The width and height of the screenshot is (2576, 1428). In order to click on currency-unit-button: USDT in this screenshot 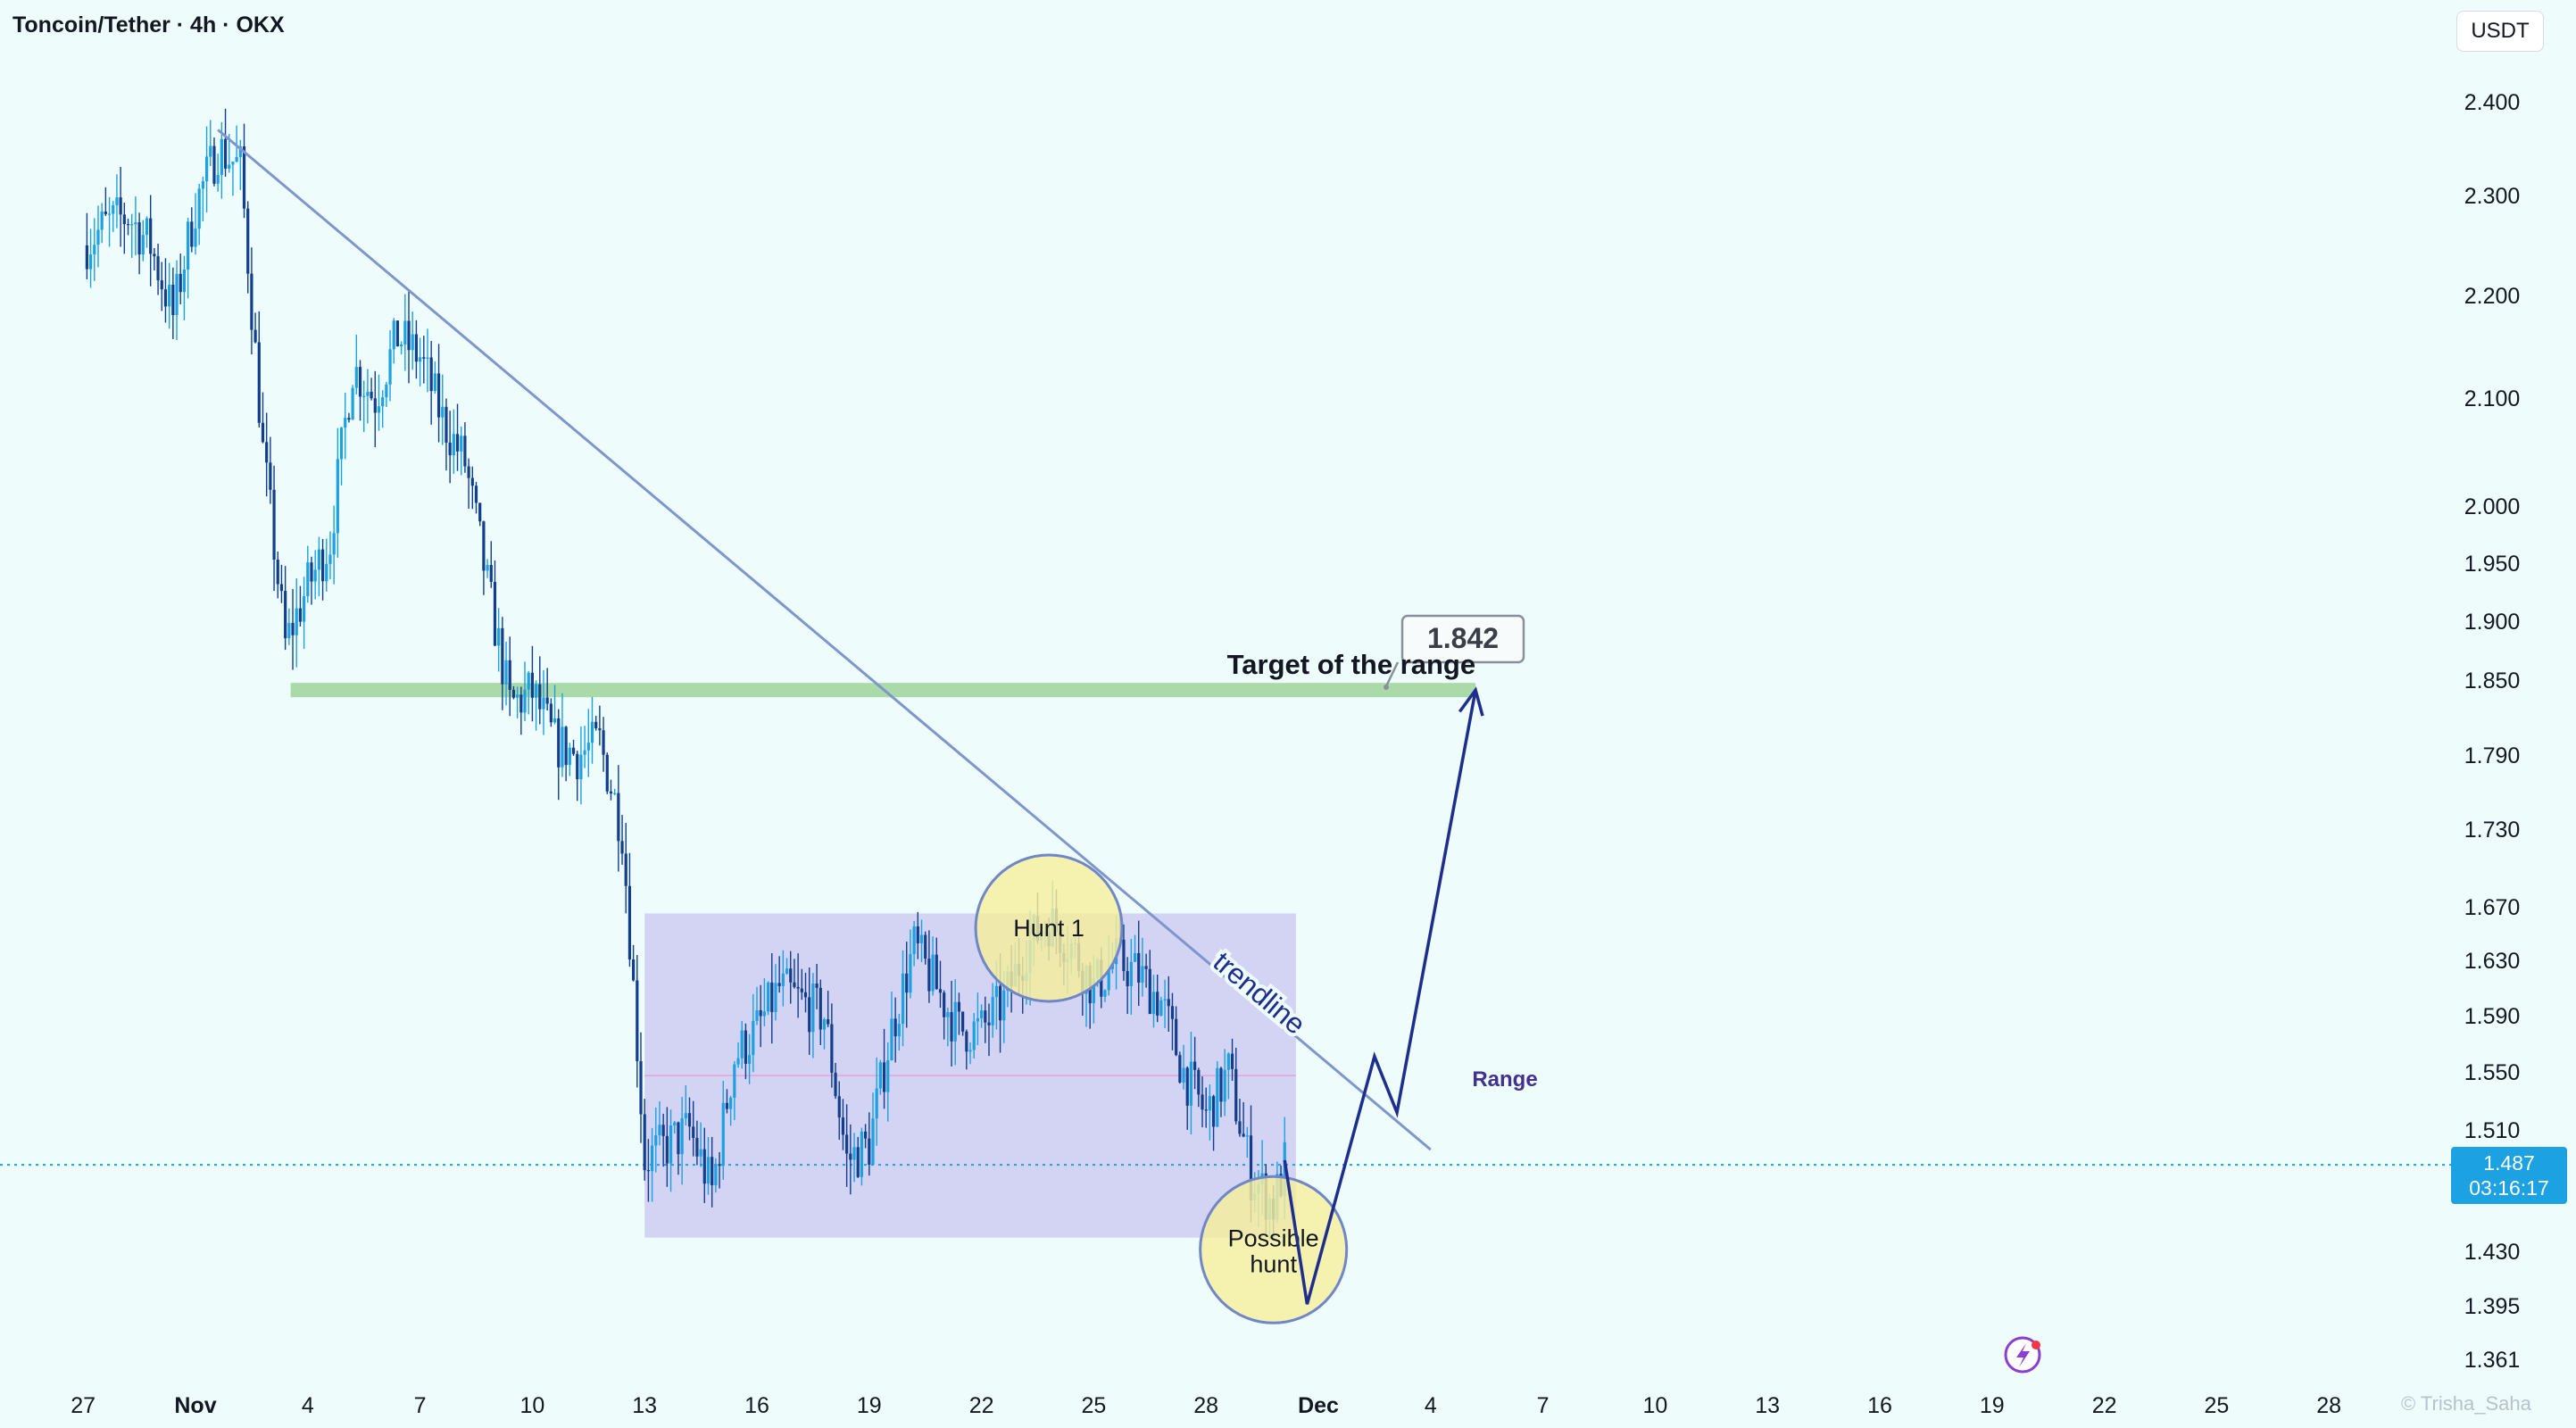, I will do `click(2500, 31)`.